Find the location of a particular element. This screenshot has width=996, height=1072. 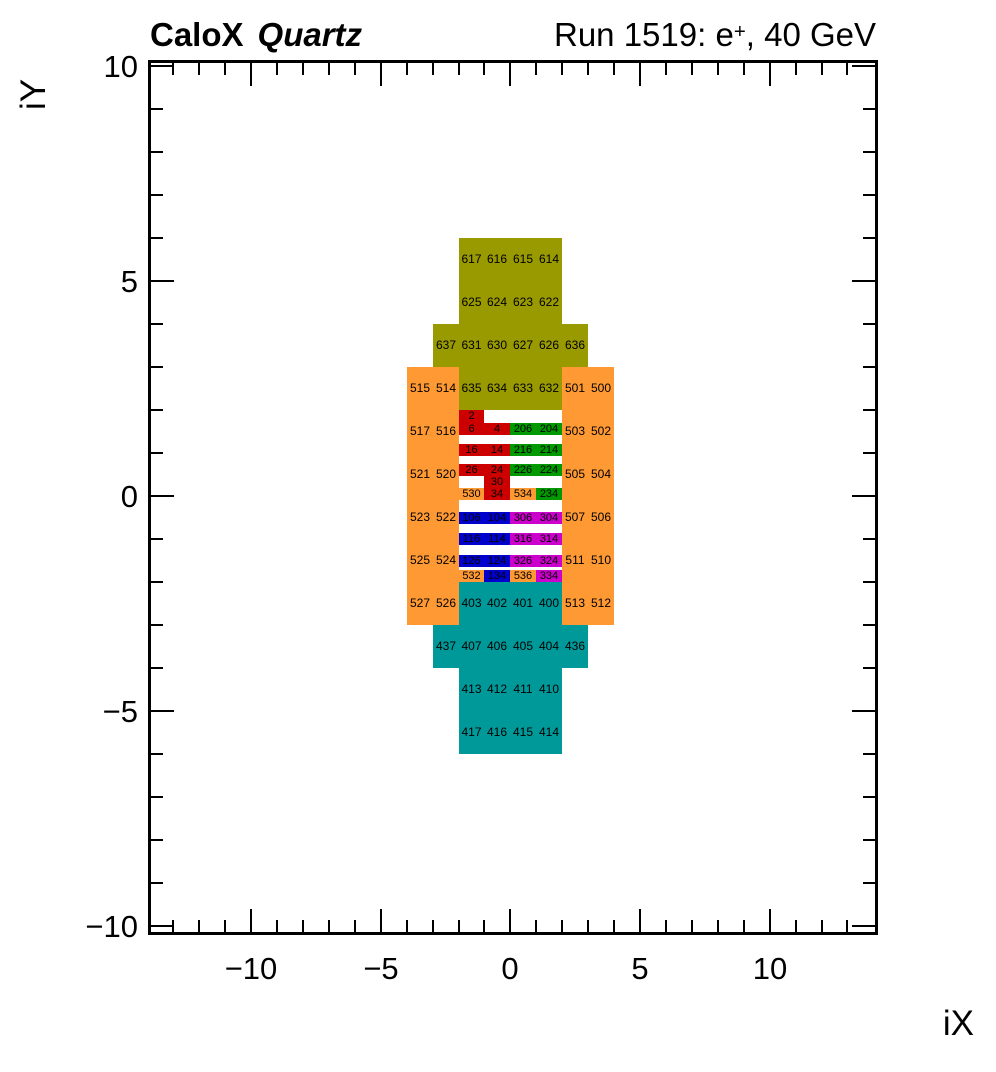

plot-title-left: CaloX Quartz is located at coordinates (256, 35).